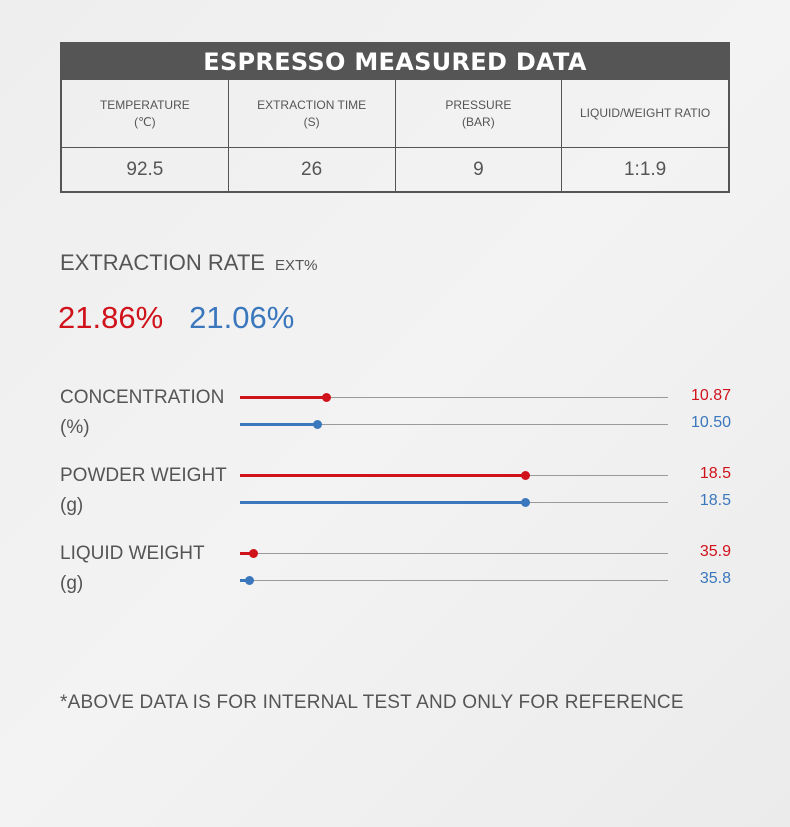 This screenshot has height=827, width=790. I want to click on extraction-rate-unit: EXT%, so click(296, 265).